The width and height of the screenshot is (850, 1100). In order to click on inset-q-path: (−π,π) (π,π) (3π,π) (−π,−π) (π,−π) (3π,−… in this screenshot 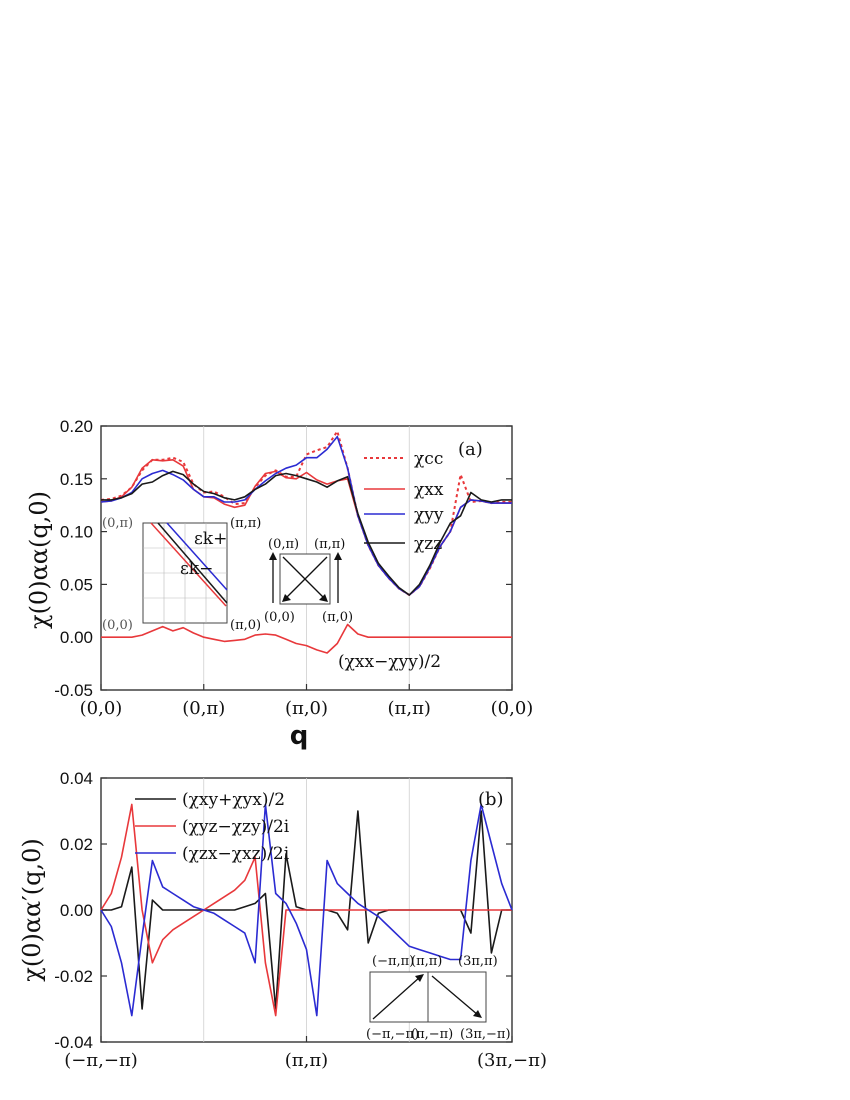, I will do `click(438, 998)`.